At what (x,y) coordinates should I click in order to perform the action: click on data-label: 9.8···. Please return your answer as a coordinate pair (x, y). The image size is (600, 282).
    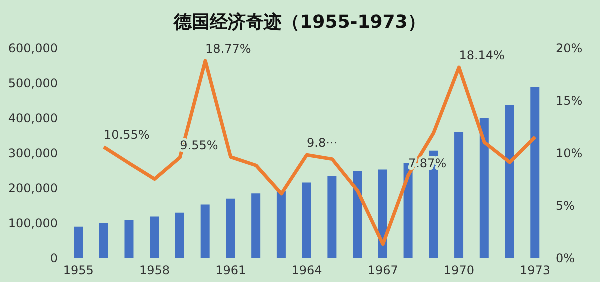
    Looking at the image, I should click on (322, 143).